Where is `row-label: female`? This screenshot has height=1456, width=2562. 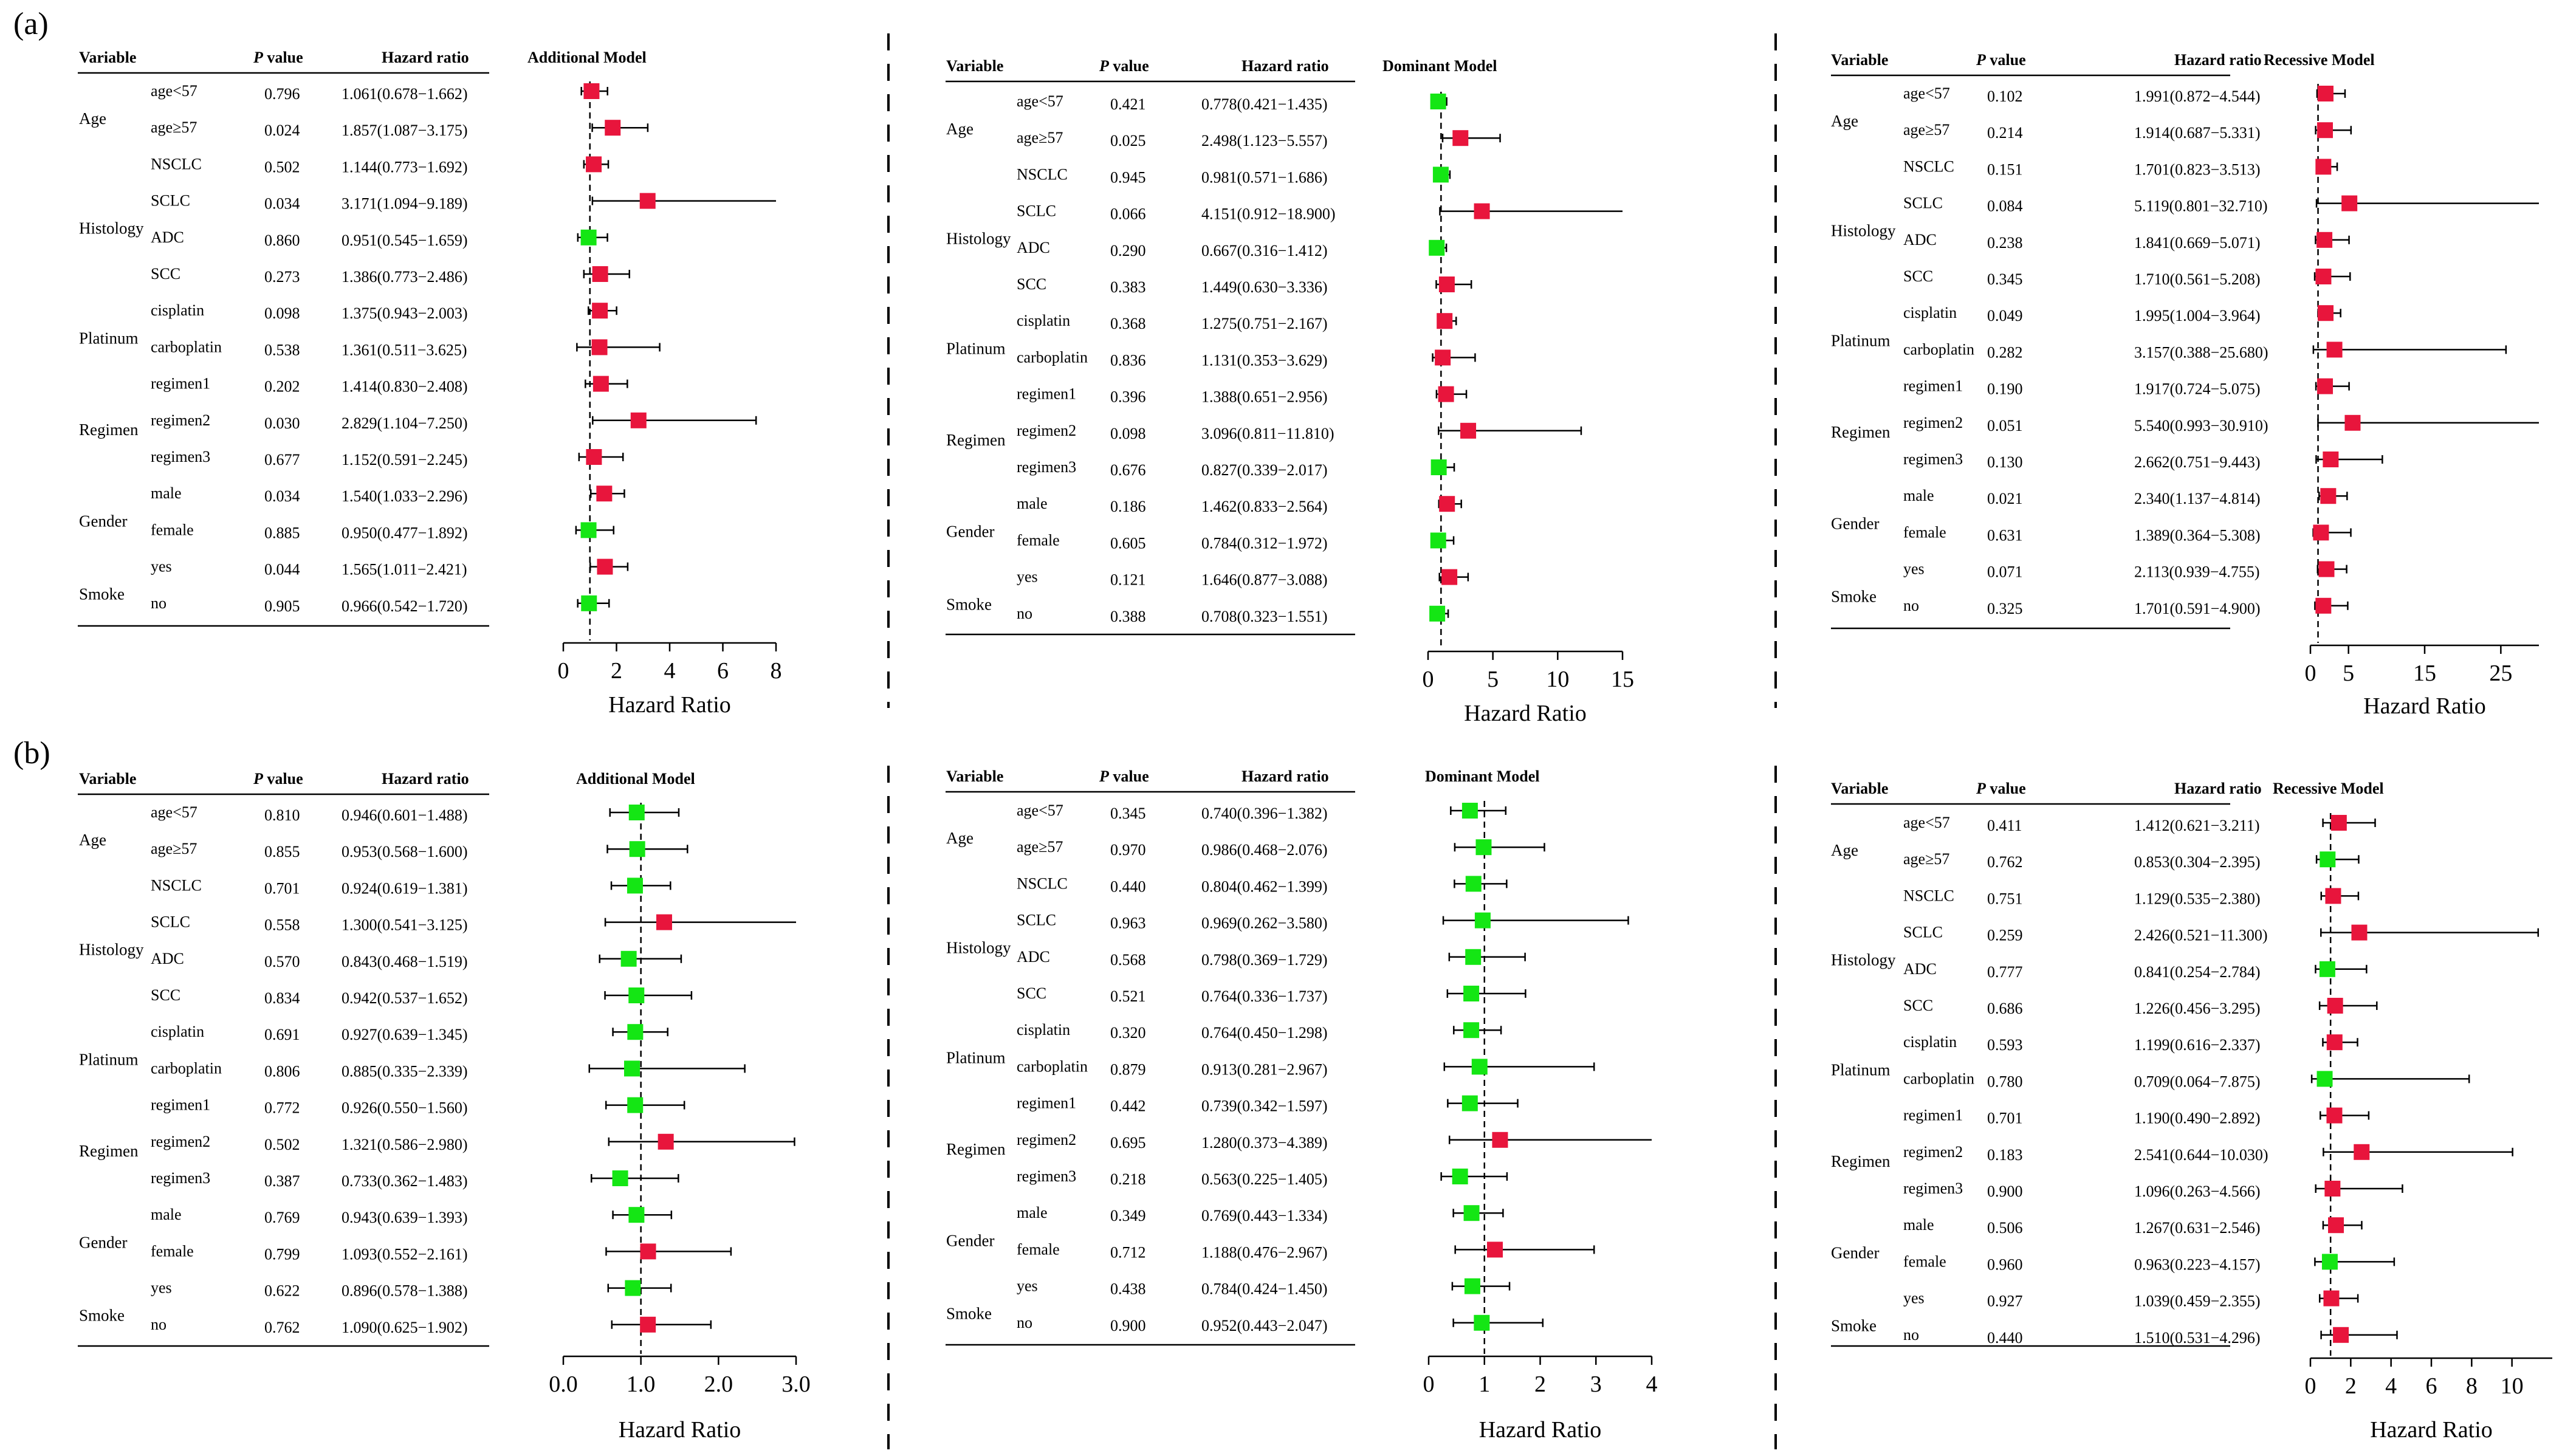
row-label: female is located at coordinates (1038, 1249).